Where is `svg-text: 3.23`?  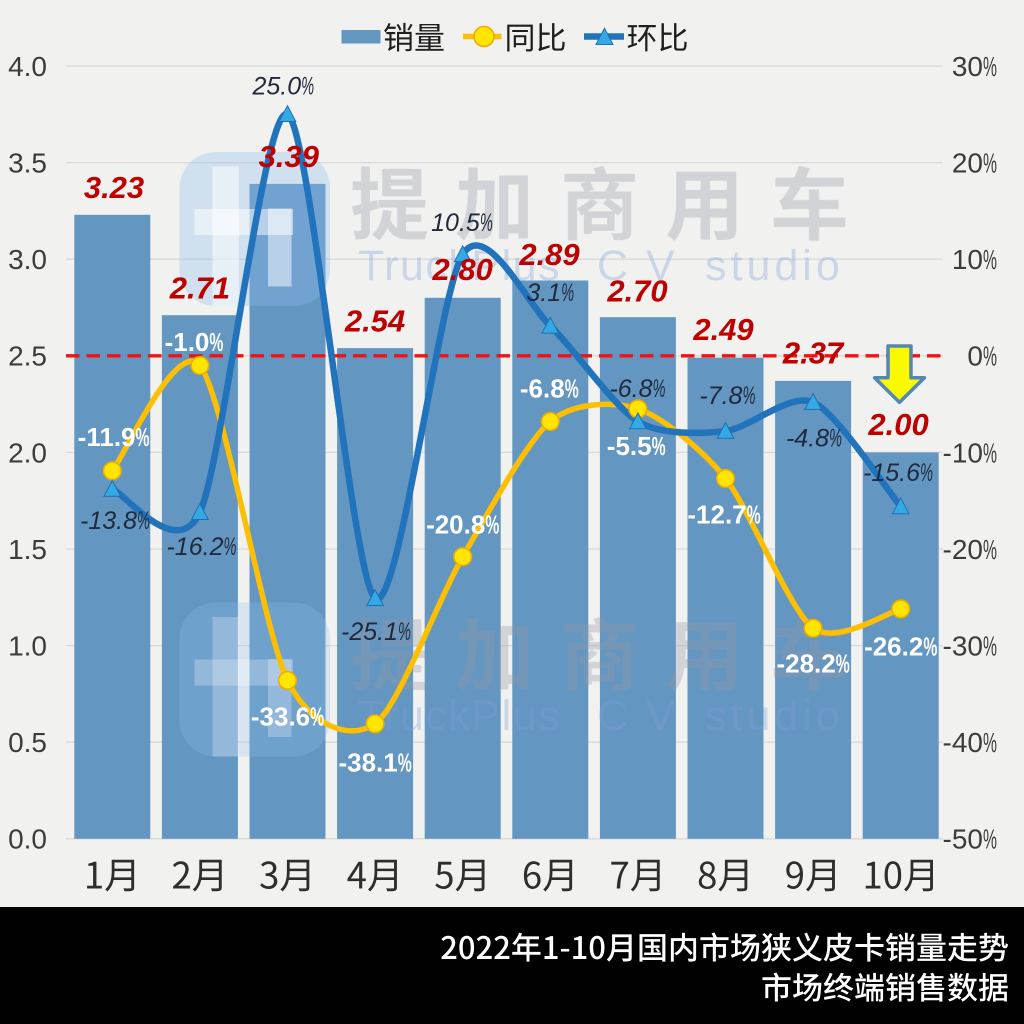 svg-text: 3.23 is located at coordinates (114, 187).